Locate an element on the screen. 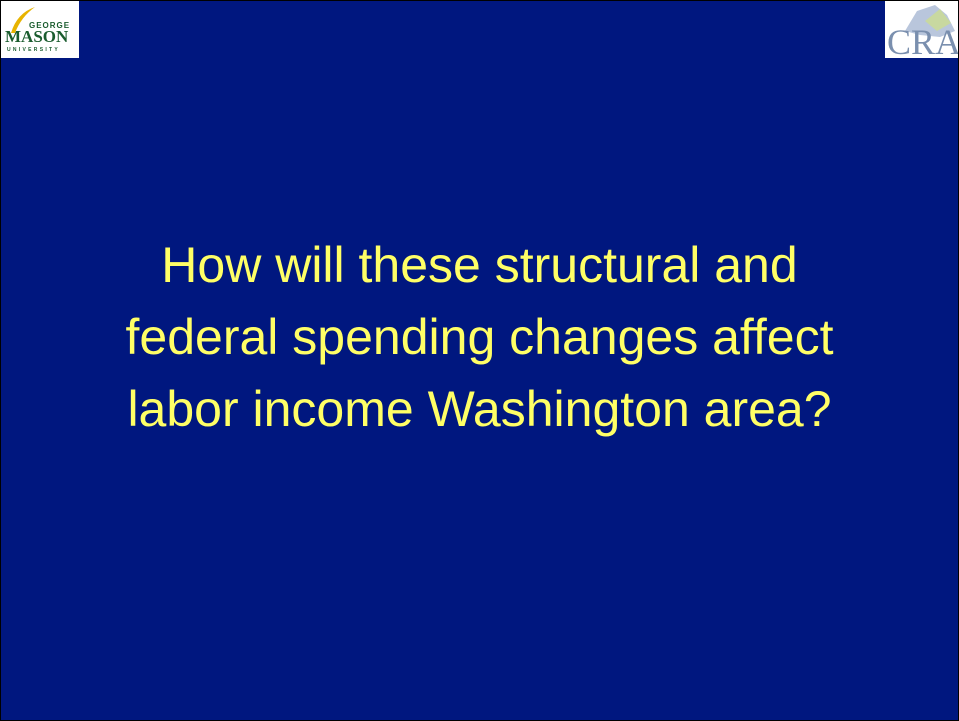 The height and width of the screenshot is (721, 959). logo-bottom-text: UNIVERSITY is located at coordinates (34, 50).